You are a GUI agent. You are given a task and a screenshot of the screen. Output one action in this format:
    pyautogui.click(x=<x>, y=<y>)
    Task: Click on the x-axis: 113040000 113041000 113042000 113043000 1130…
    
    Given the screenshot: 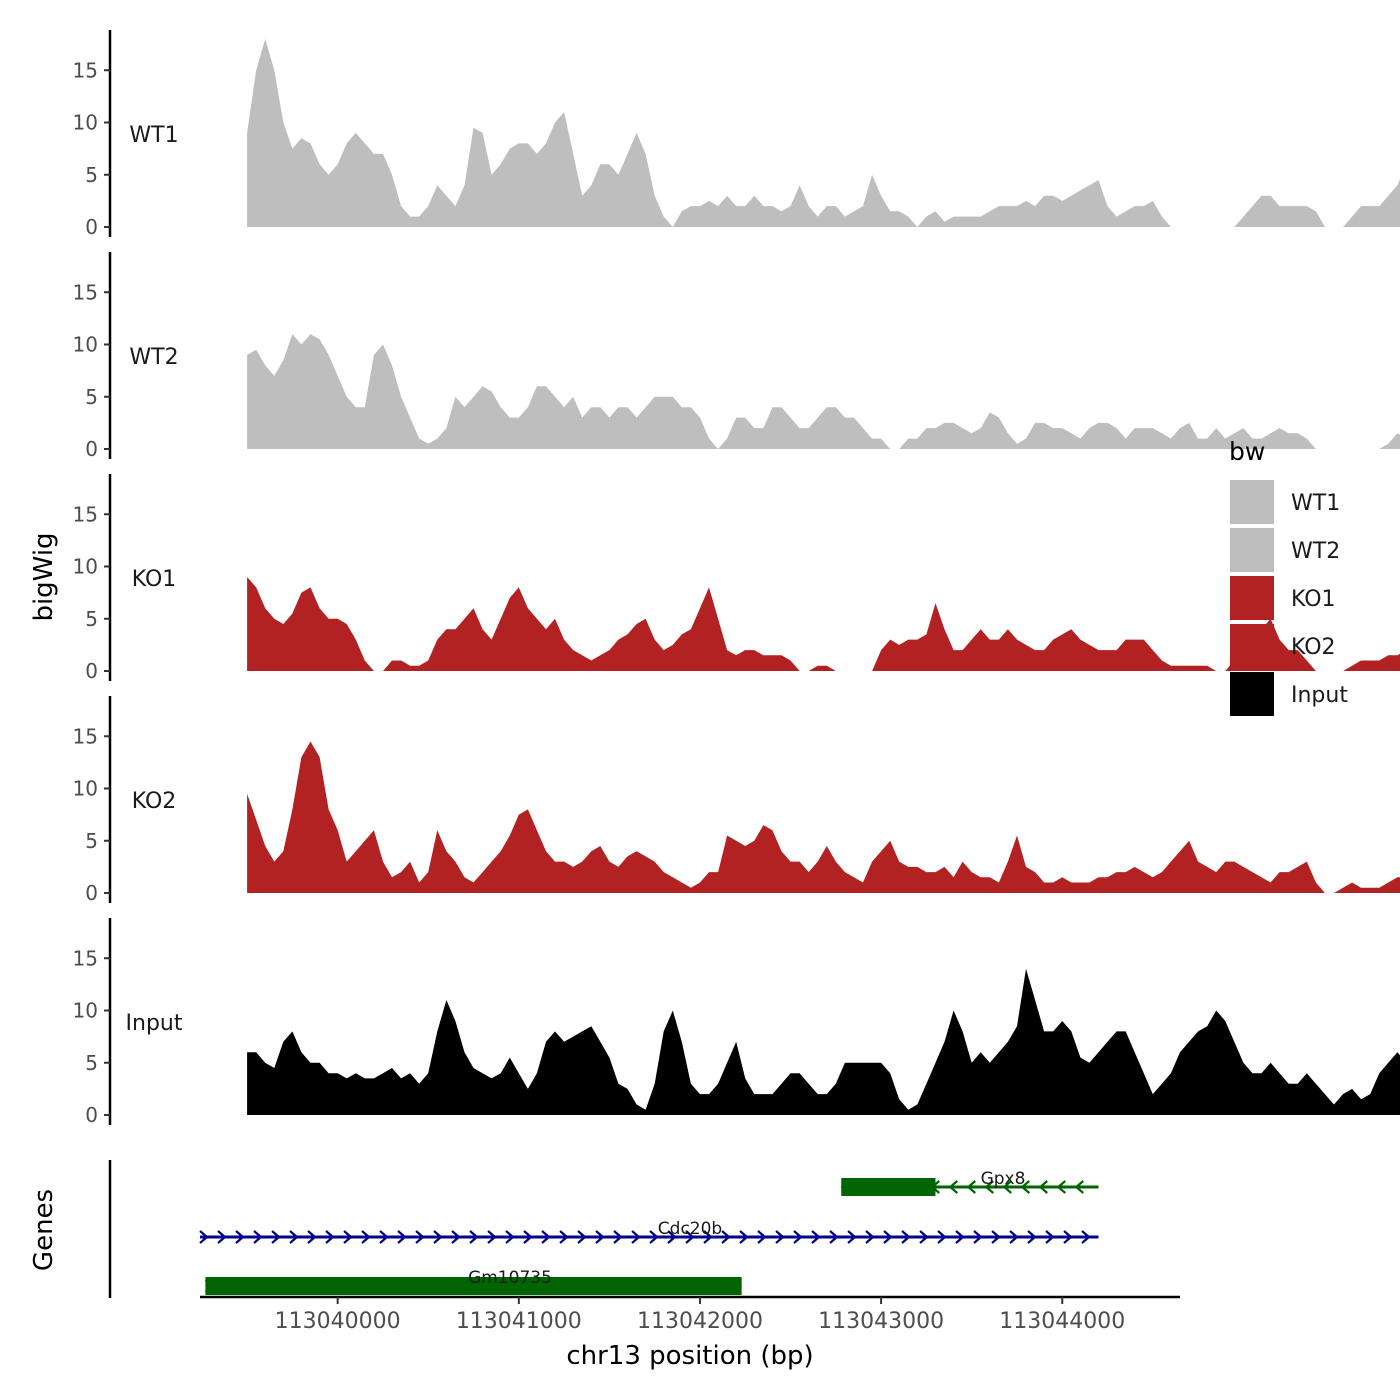 What is the action you would take?
    pyautogui.click(x=690, y=1314)
    